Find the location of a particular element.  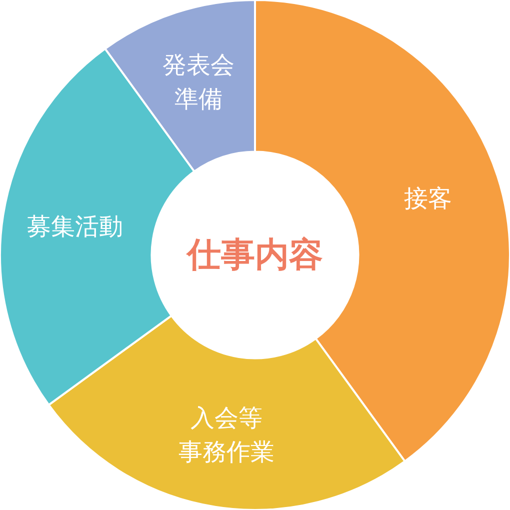

slice-label: 募集活動 is located at coordinates (75, 226).